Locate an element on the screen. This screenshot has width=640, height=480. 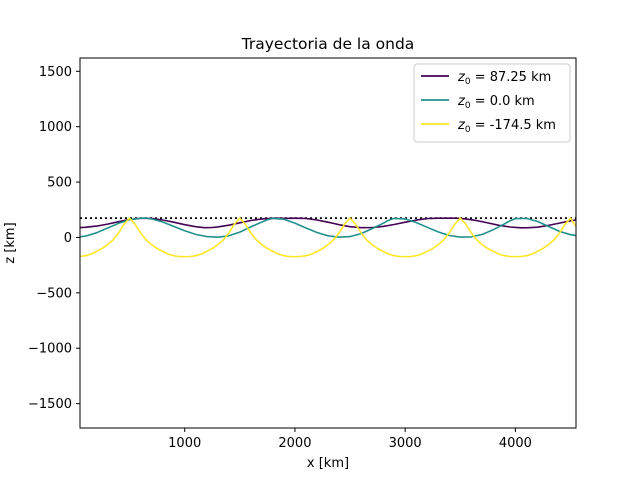
legend-entry-0: z0 = 87.25 km is located at coordinates (504, 78).